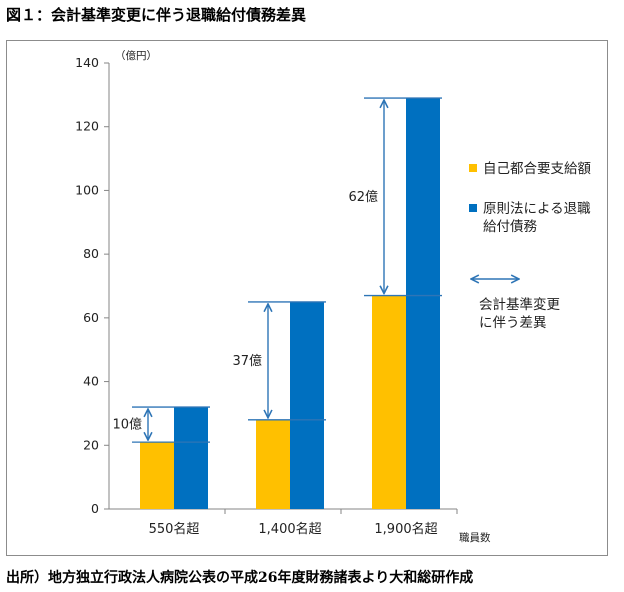 This screenshot has width=624, height=592. Describe the element at coordinates (363, 197) in the screenshot. I see `difference-label-3: 62億` at that location.